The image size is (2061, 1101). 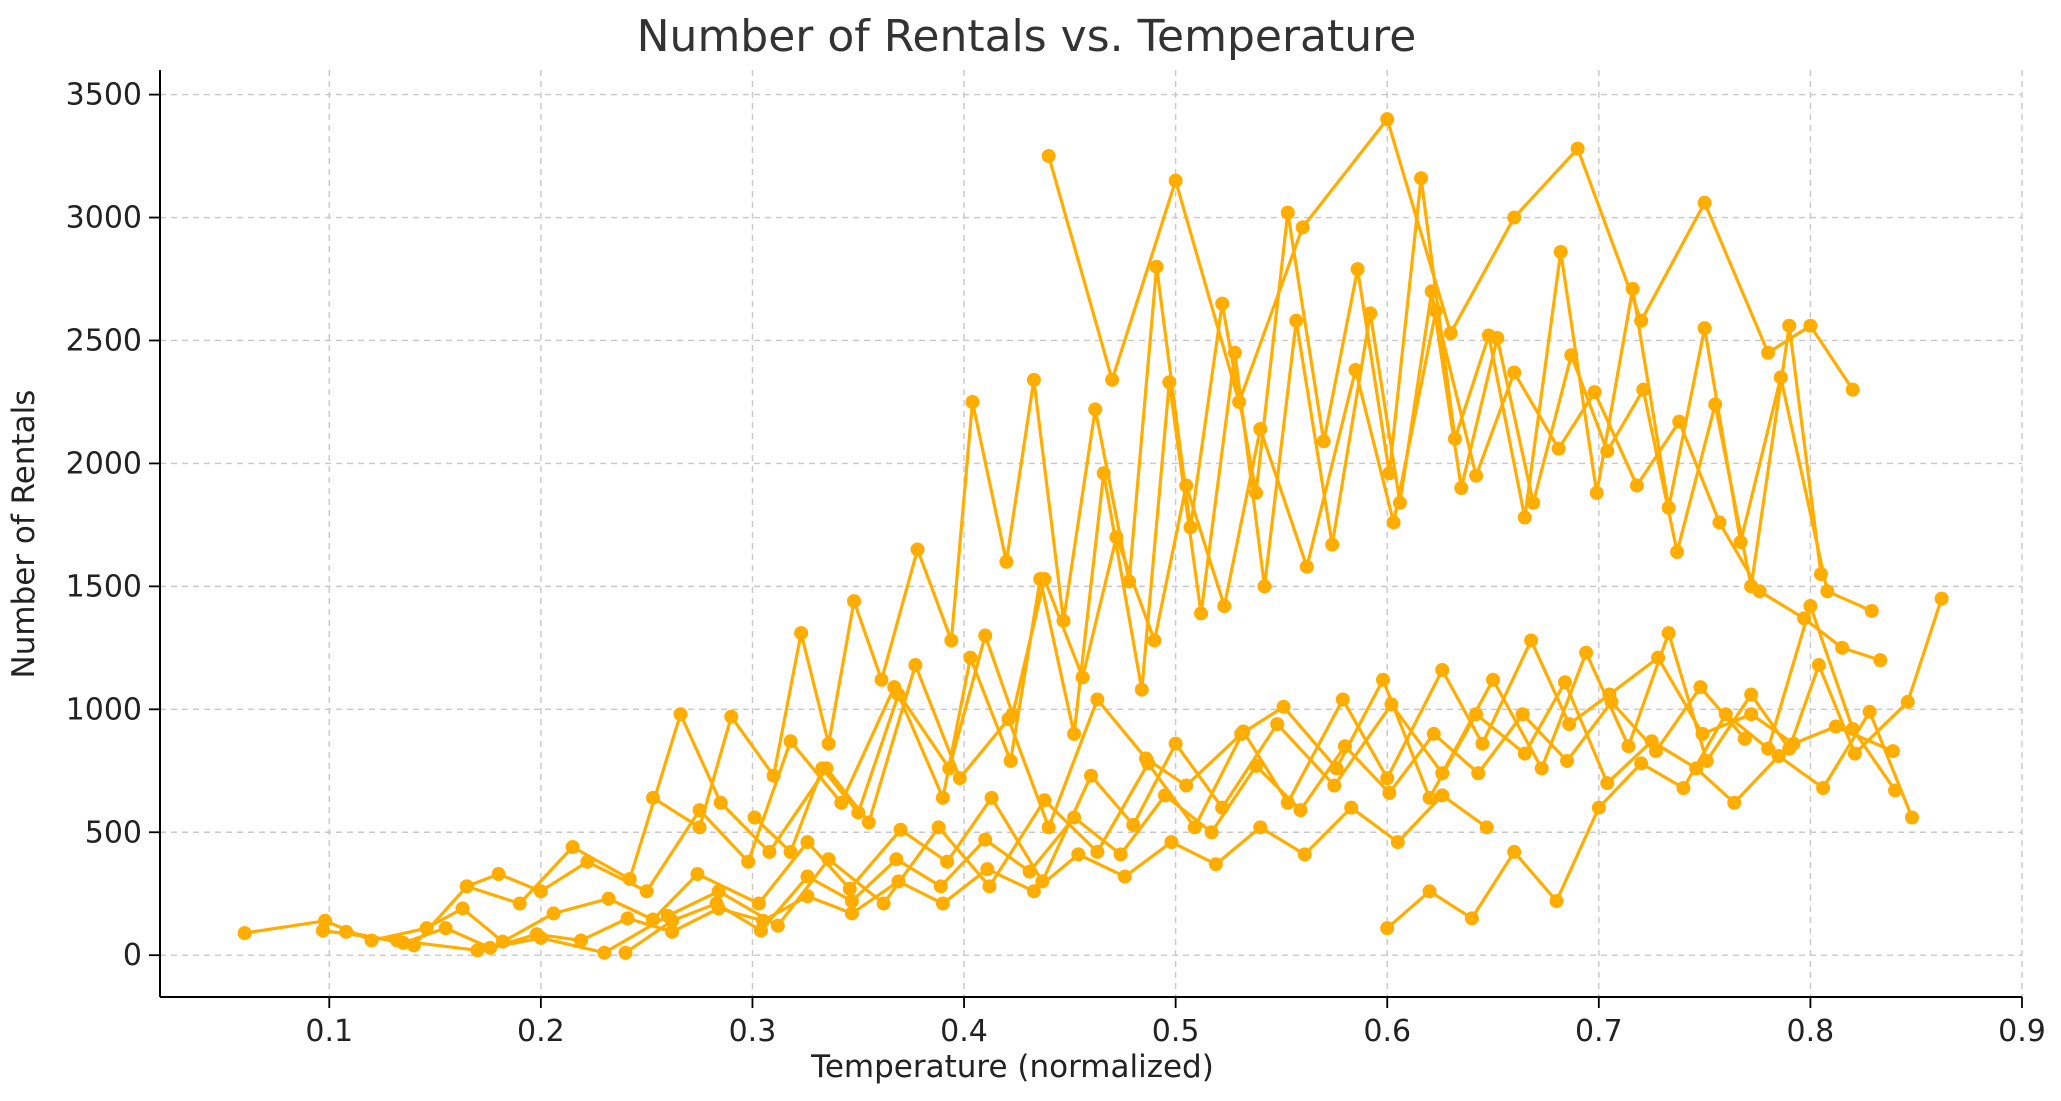 What do you see at coordinates (753, 1031) in the screenshot?
I see `x-tick-label: 0.3` at bounding box center [753, 1031].